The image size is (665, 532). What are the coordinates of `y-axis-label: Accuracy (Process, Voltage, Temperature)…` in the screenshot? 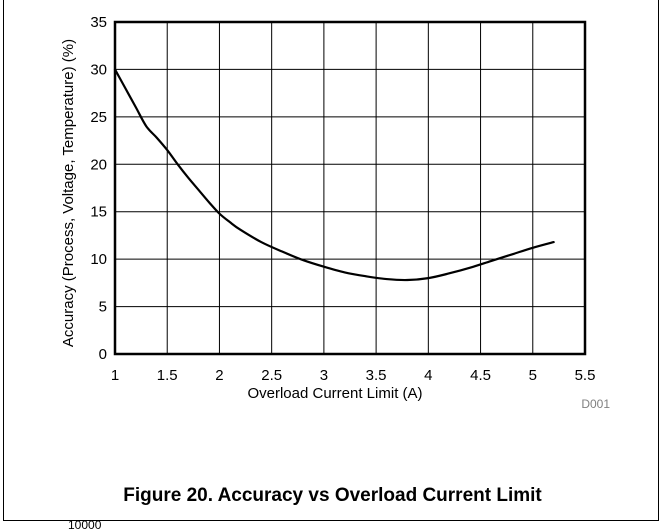 It's located at (68, 193).